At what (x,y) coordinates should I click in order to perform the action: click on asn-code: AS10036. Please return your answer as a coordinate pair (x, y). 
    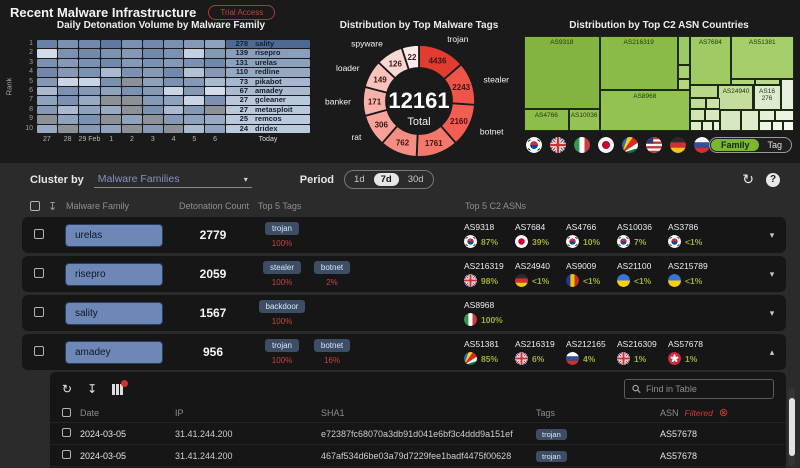
    Looking at the image, I should click on (634, 227).